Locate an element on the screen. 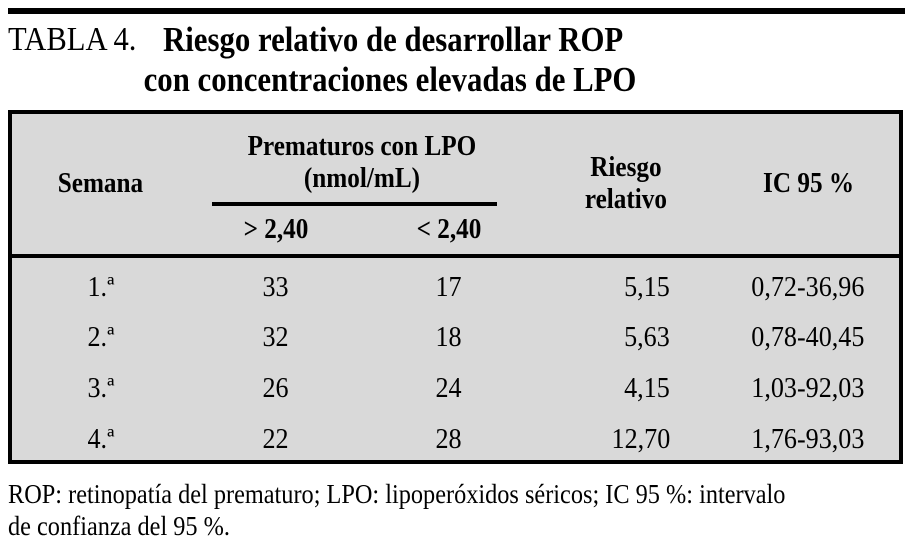 This screenshot has width=918, height=558. cell-lt: 24 is located at coordinates (448, 388).